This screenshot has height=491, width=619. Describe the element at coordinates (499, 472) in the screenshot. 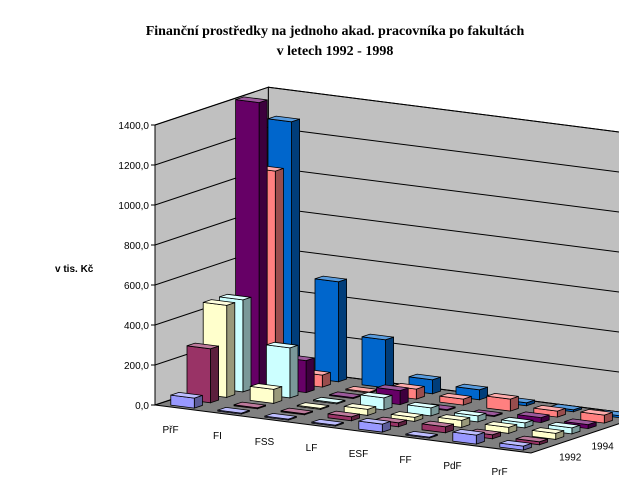

I see `category-label: PrF` at that location.